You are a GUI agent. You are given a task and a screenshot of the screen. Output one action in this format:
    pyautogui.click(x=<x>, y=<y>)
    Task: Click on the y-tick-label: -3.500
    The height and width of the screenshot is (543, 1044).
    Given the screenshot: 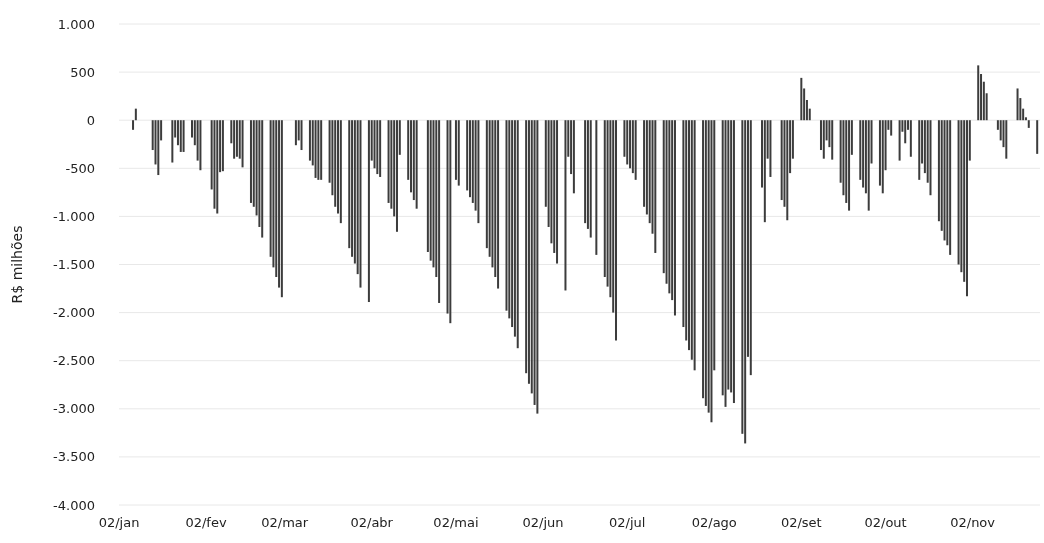 What is the action you would take?
    pyautogui.click(x=74, y=457)
    